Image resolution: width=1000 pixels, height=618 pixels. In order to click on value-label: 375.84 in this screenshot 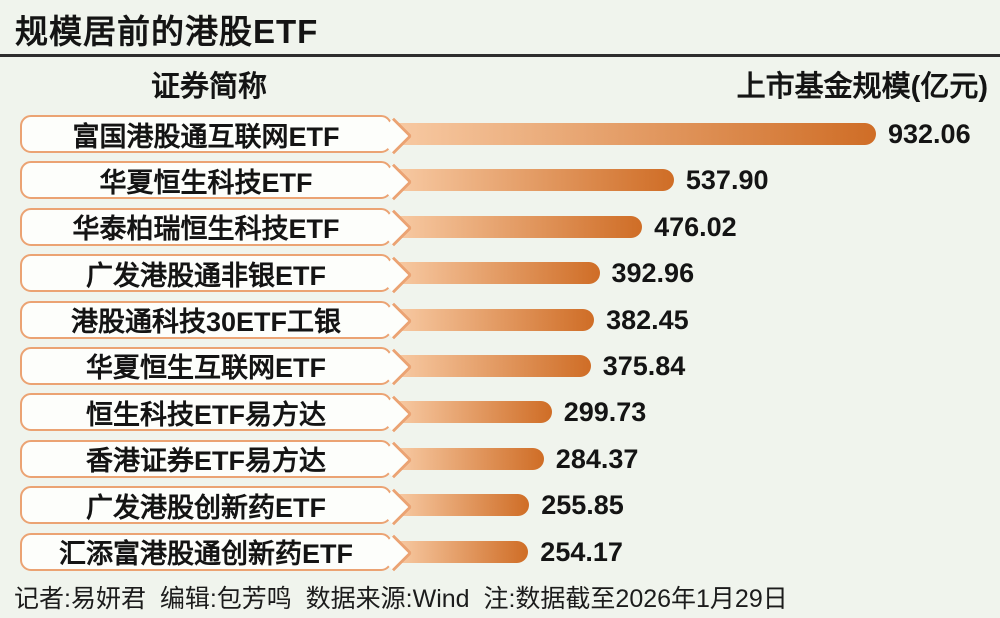, I will do `click(644, 365)`.